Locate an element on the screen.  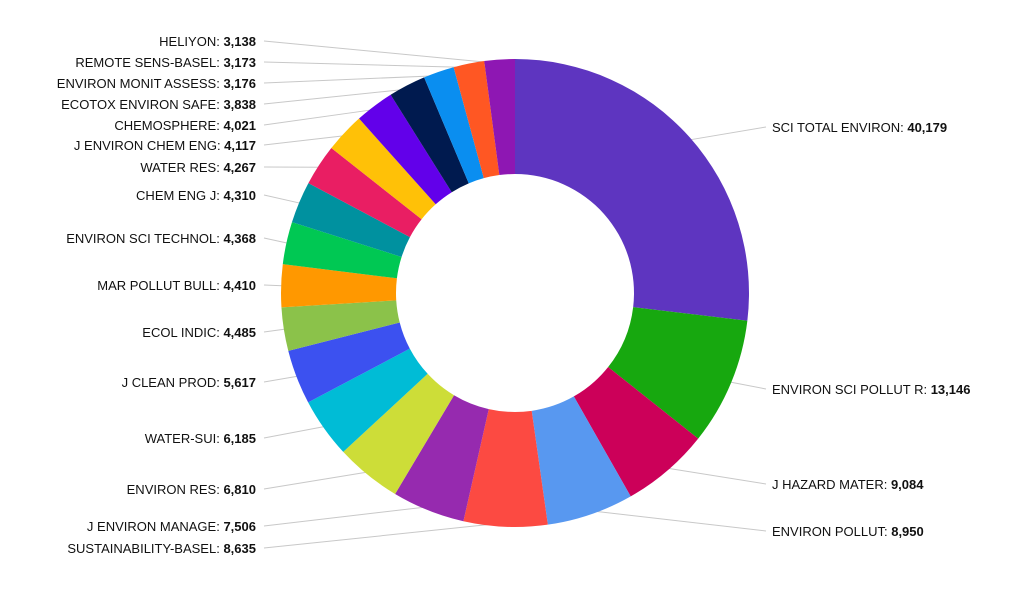
label-sci-total-environ: SCI TOTAL ENVIRON: 40,179 is located at coordinates (859, 127).